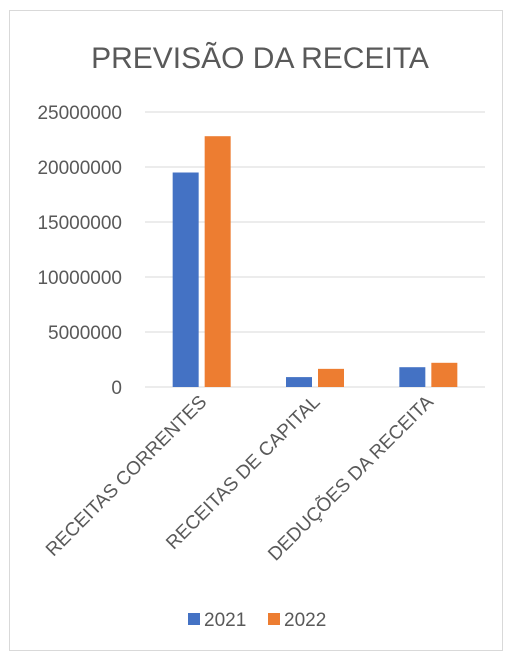 Image resolution: width=506 pixels, height=654 pixels. Describe the element at coordinates (79, 113) in the screenshot. I see `y-tick-label: 25000000` at that location.